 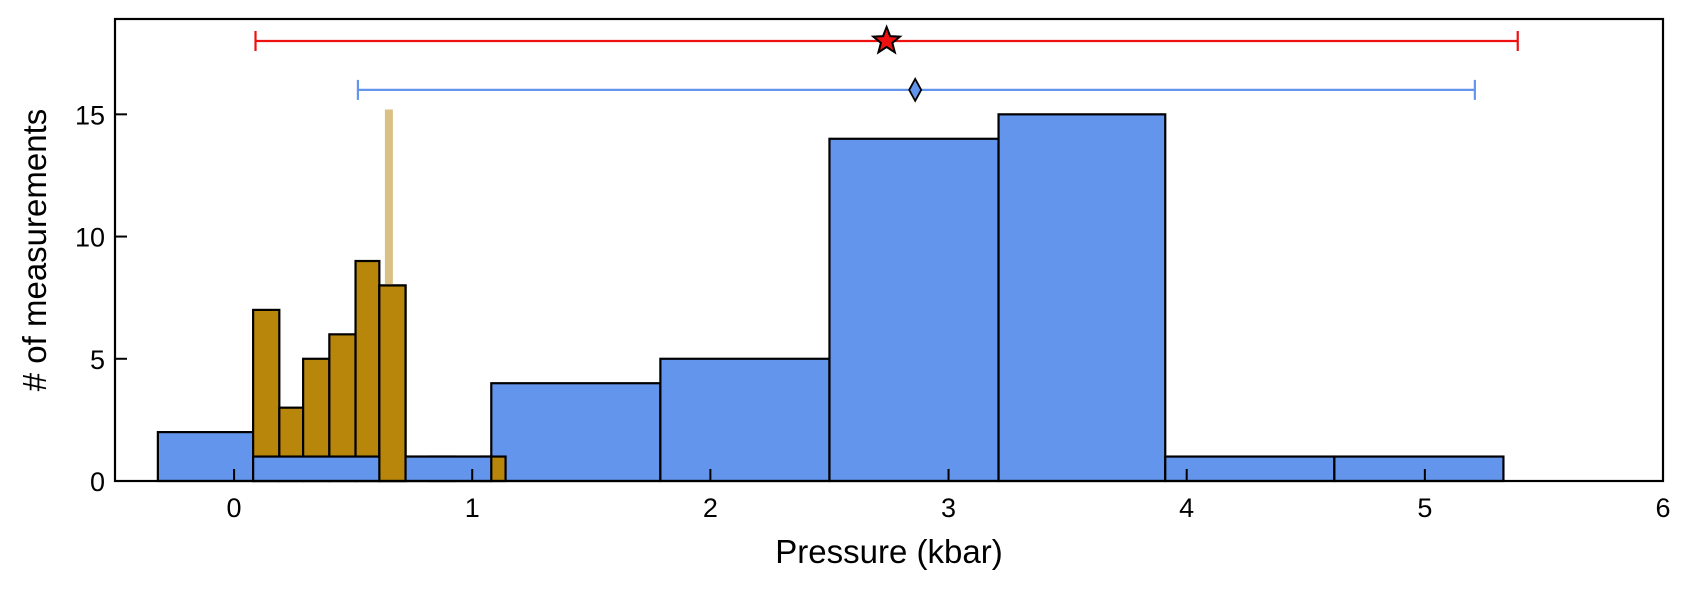 What do you see at coordinates (915, 90) in the screenshot?
I see `diamond-marker-icon` at bounding box center [915, 90].